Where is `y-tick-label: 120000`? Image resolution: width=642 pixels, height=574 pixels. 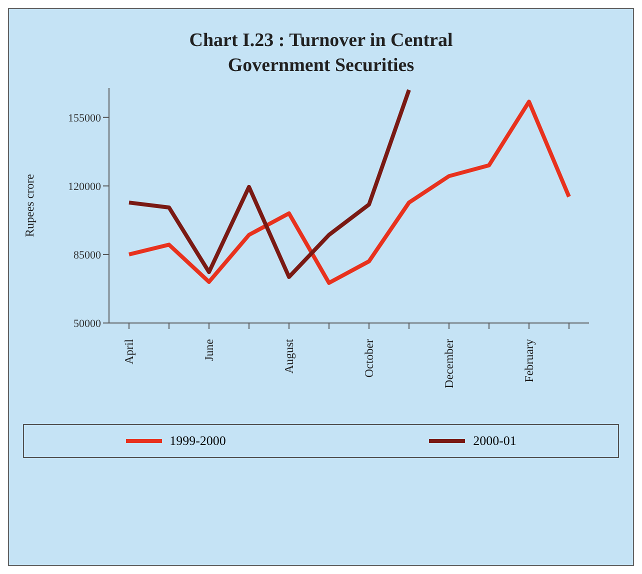 y-tick-label: 120000 is located at coordinates (85, 187).